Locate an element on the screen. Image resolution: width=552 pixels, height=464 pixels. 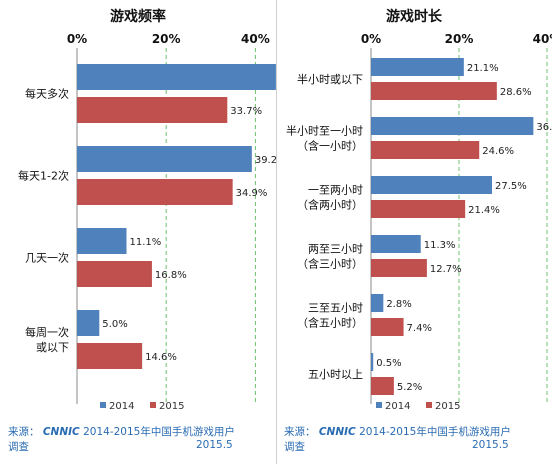
category-label: 或以下 is located at coordinates (52, 347).